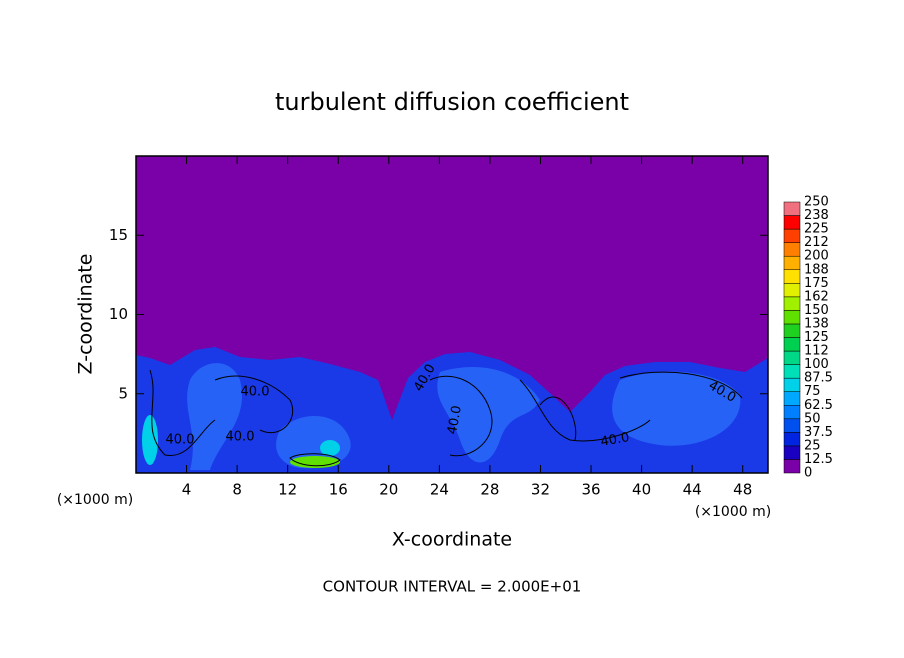 This screenshot has width=904, height=658. Describe the element at coordinates (816, 242) in the screenshot. I see `colorbar-label: 212` at that location.